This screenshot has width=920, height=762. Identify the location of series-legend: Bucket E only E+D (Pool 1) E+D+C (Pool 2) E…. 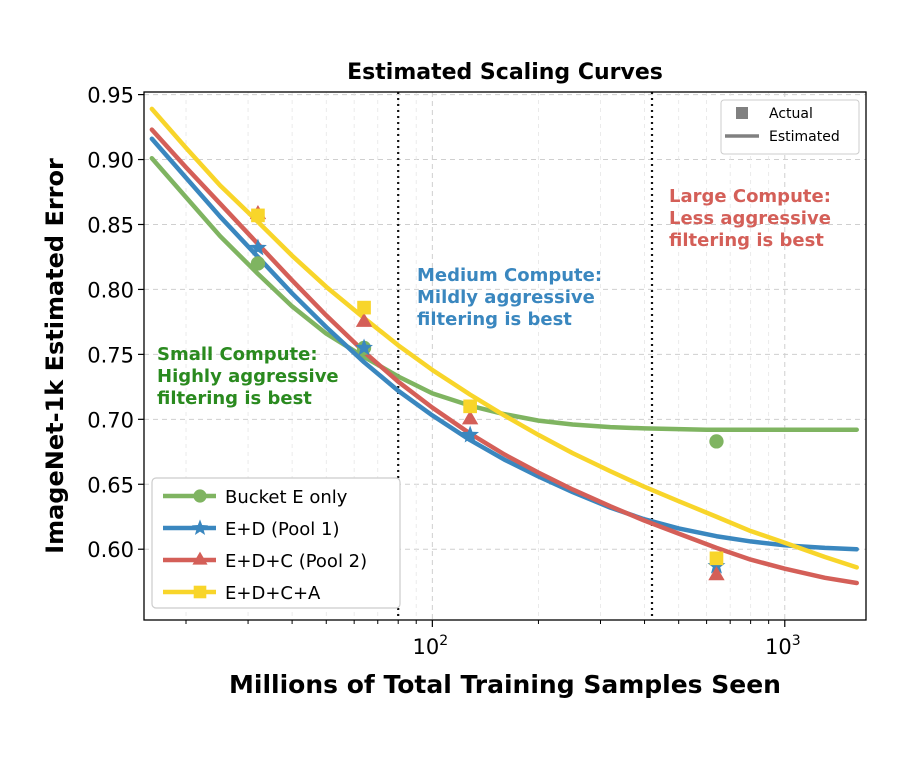
(276, 543).